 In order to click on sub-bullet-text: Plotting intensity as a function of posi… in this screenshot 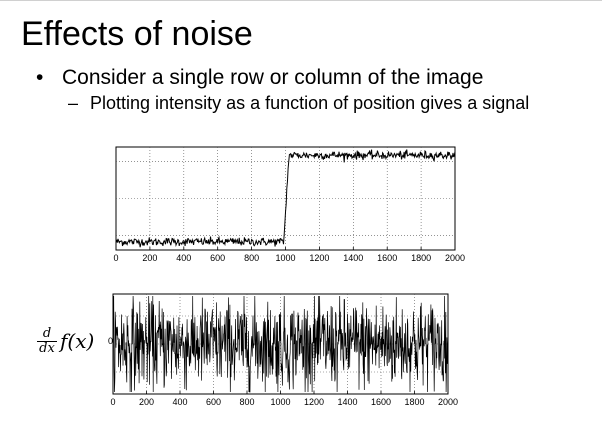, I will do `click(310, 103)`.